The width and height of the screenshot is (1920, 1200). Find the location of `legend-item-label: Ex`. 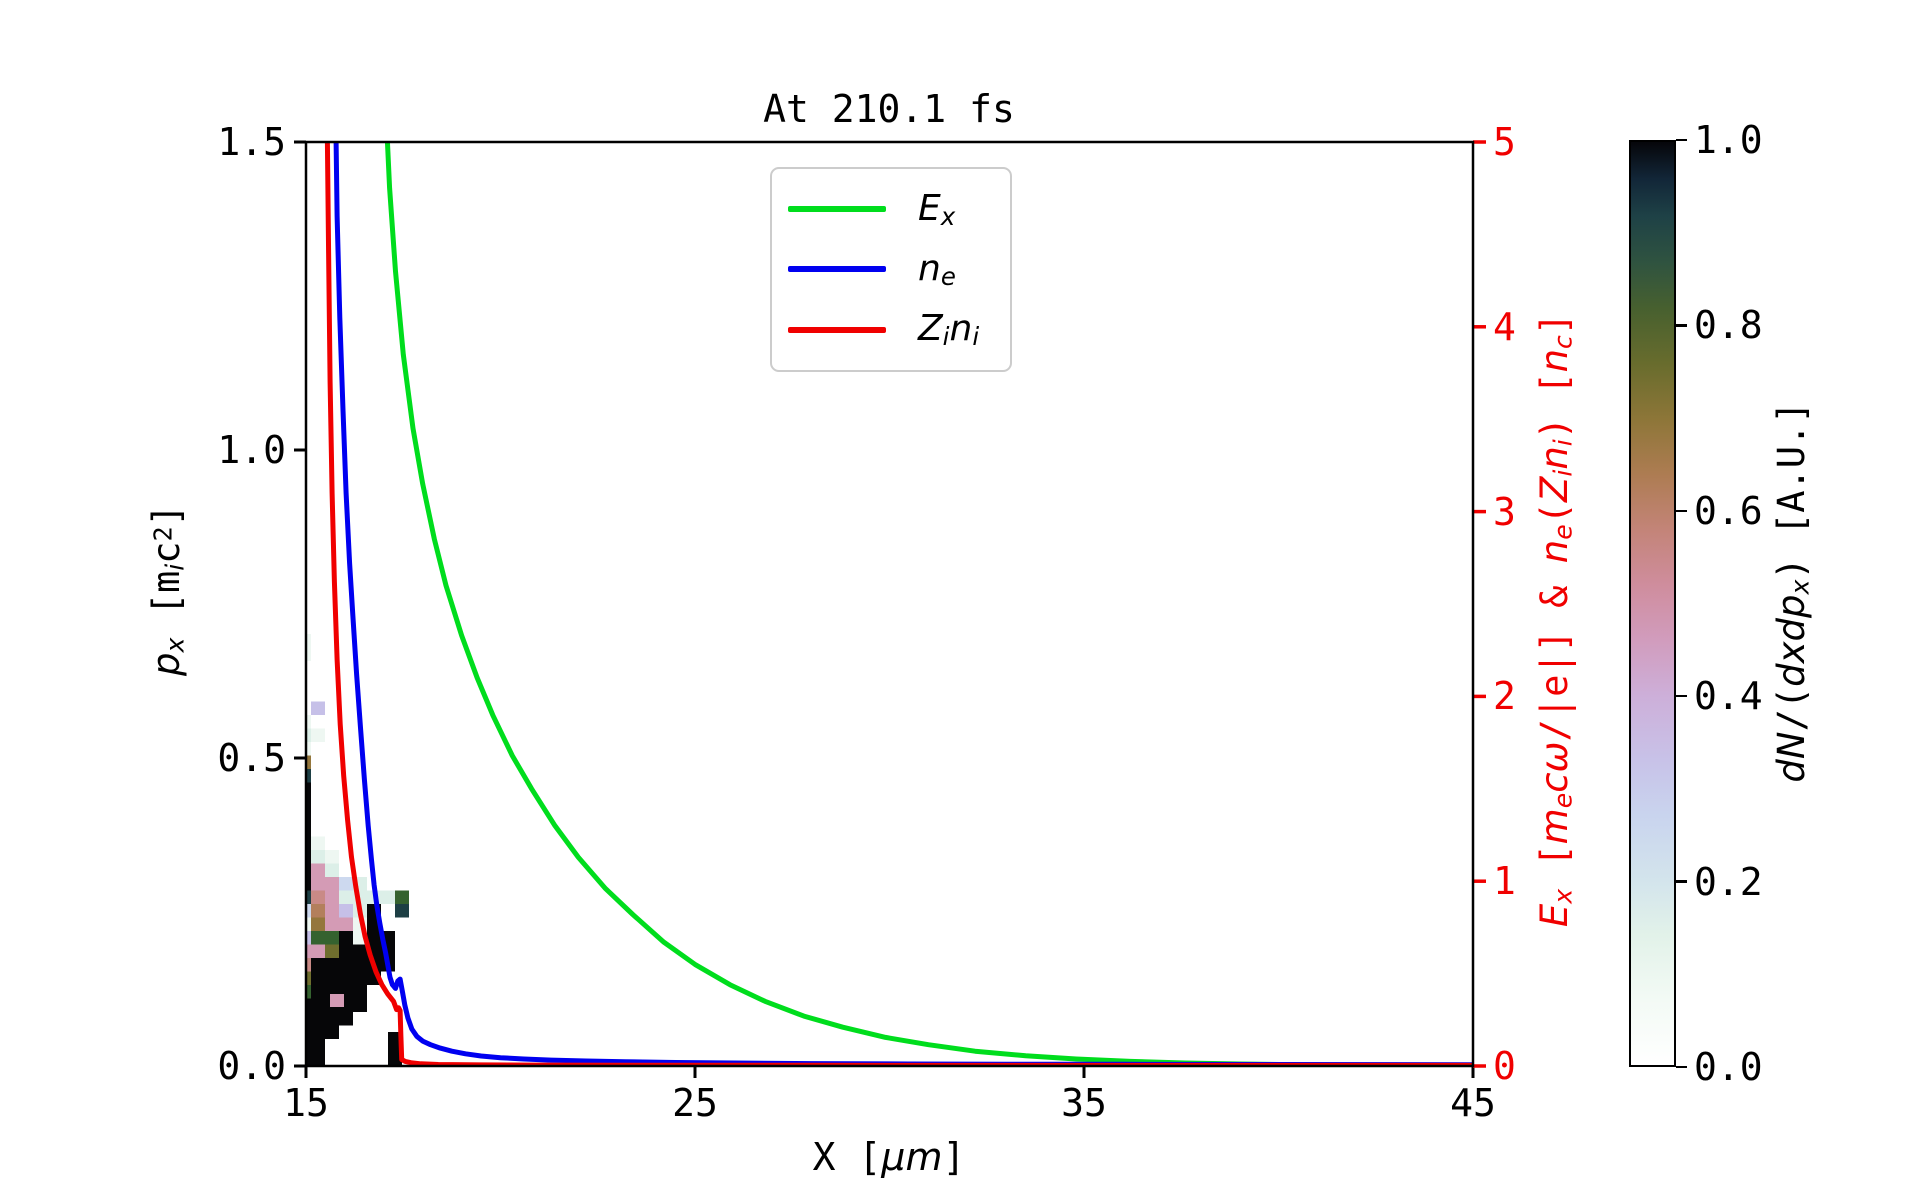

legend-item-label: Ex is located at coordinates (937, 209).